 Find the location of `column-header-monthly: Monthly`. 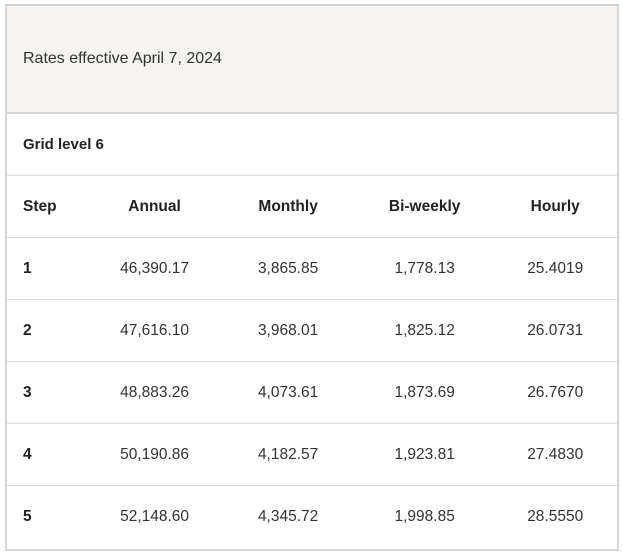

column-header-monthly: Monthly is located at coordinates (288, 206).